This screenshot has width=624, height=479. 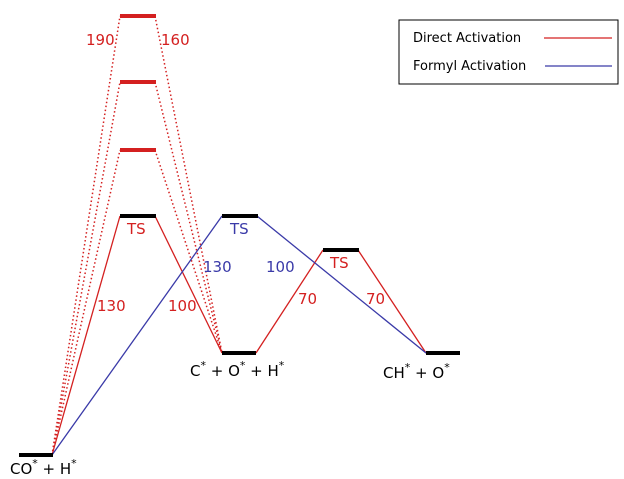 What do you see at coordinates (289, 301) in the screenshot?
I see `direct-ts2-ascent` at bounding box center [289, 301].